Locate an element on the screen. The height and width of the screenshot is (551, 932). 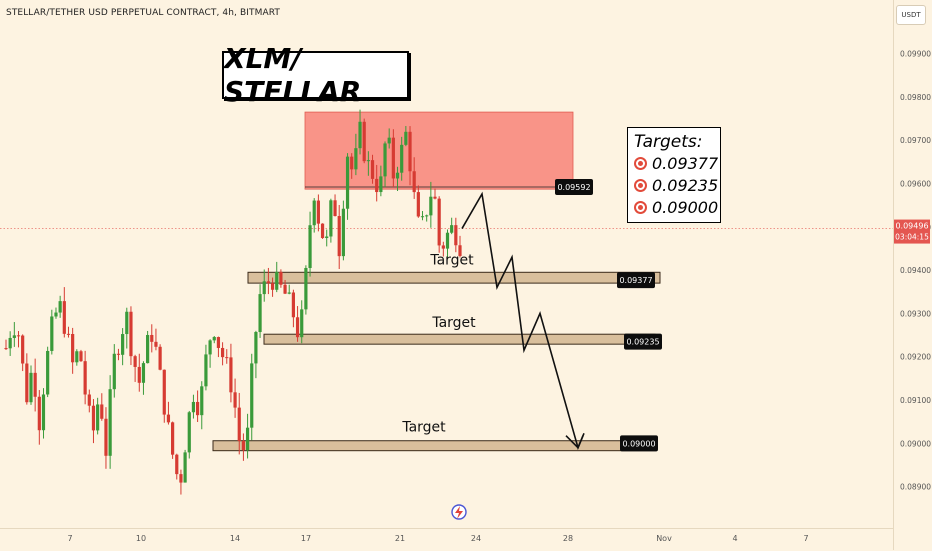
y-tick-label: 0.09900 is located at coordinates (915, 54).